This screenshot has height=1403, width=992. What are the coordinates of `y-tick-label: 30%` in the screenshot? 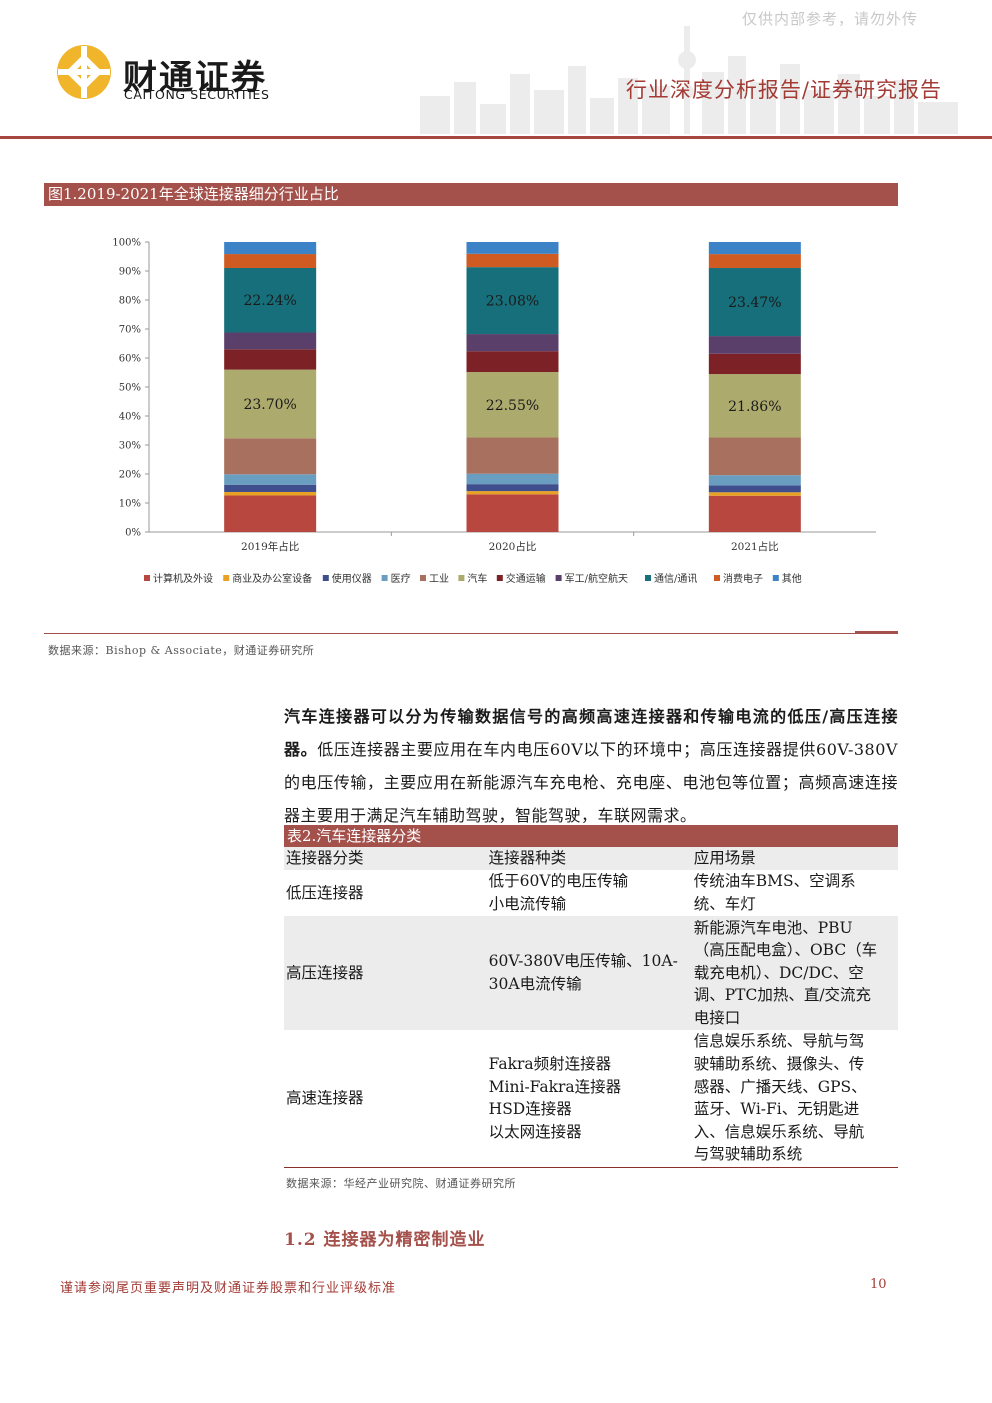 It's located at (130, 446).